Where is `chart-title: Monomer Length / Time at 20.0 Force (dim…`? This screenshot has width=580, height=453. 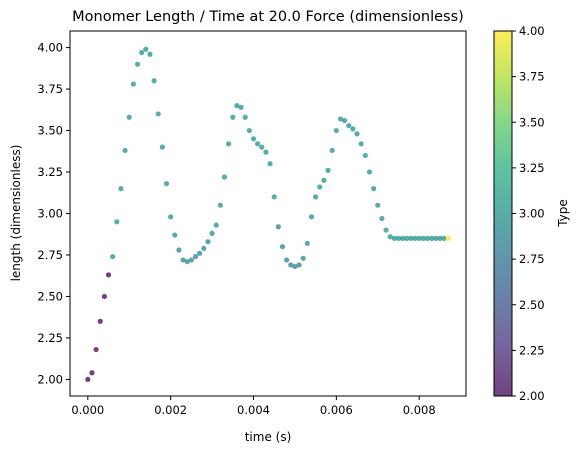 chart-title: Monomer Length / Time at 20.0 Force (dim… is located at coordinates (268, 17).